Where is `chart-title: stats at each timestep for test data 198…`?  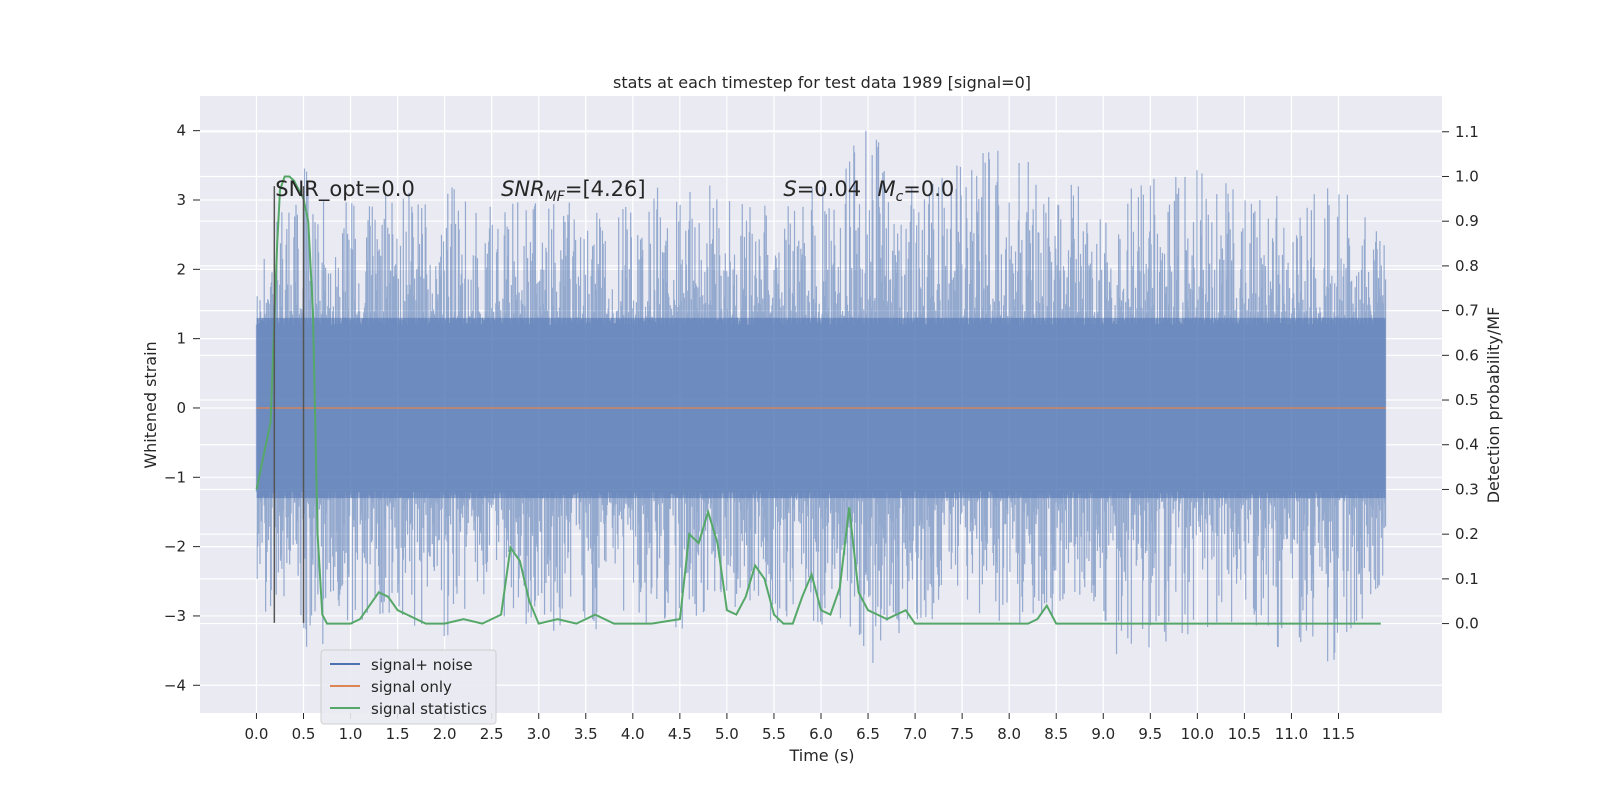 chart-title: stats at each timestep for test data 198… is located at coordinates (822, 82).